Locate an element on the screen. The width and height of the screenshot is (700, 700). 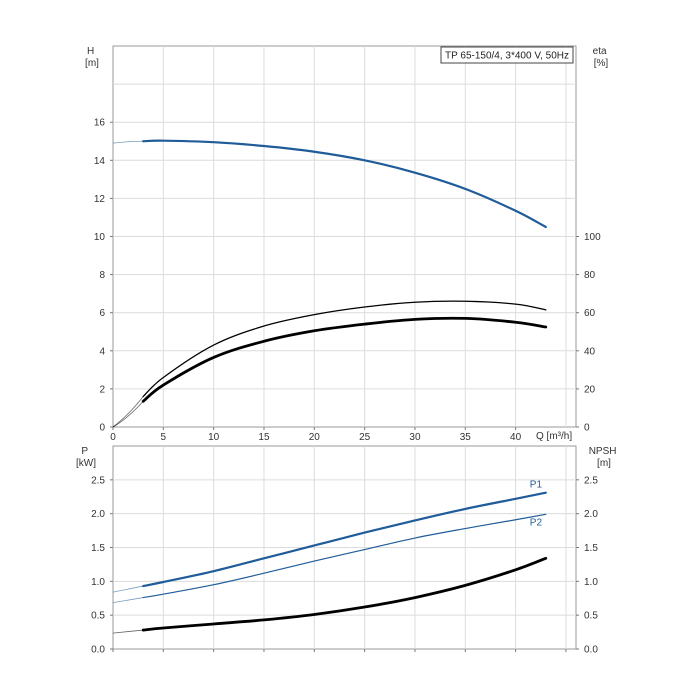
power-tick-label: 1.5 is located at coordinates (98, 548).